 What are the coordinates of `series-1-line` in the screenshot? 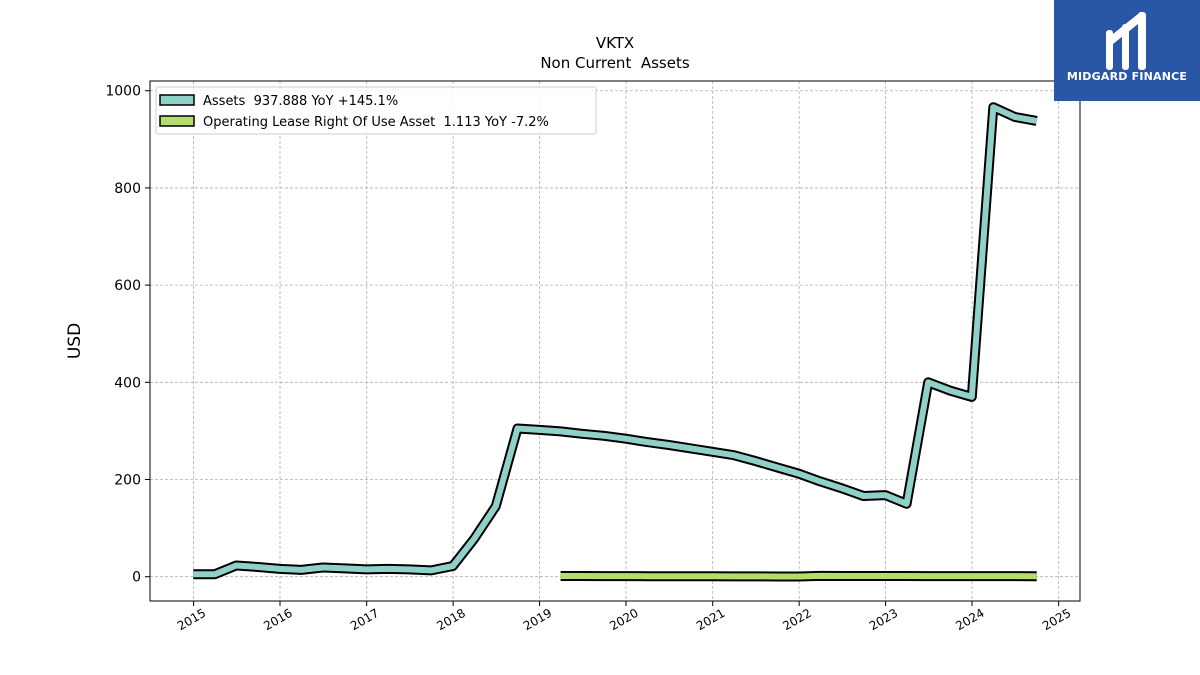 It's located at (798, 576).